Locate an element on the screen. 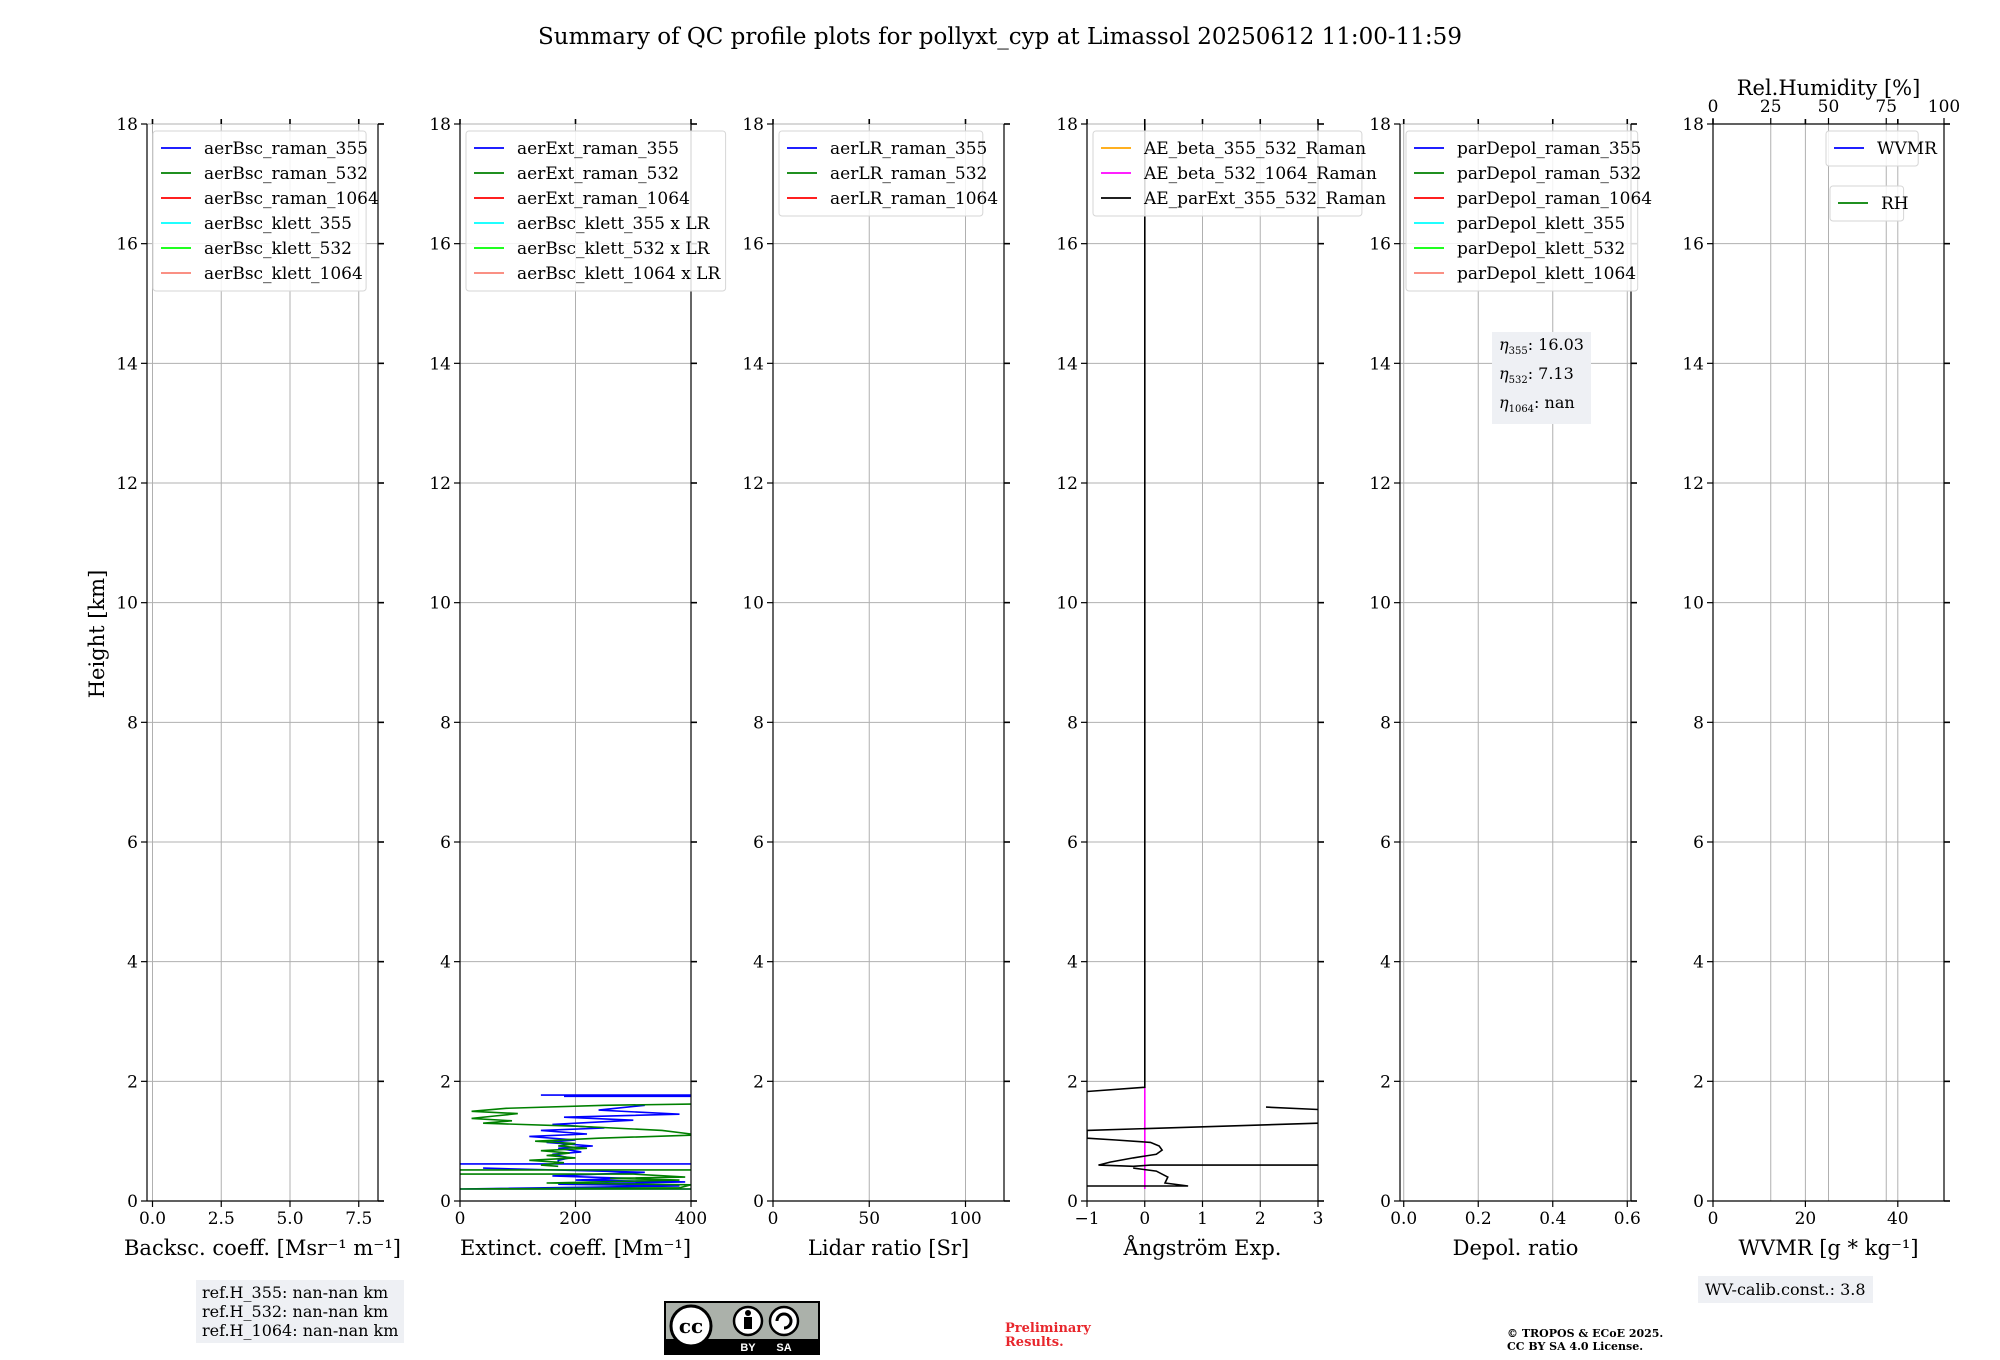  eta-1064: η1064: nan is located at coordinates (1537, 404).